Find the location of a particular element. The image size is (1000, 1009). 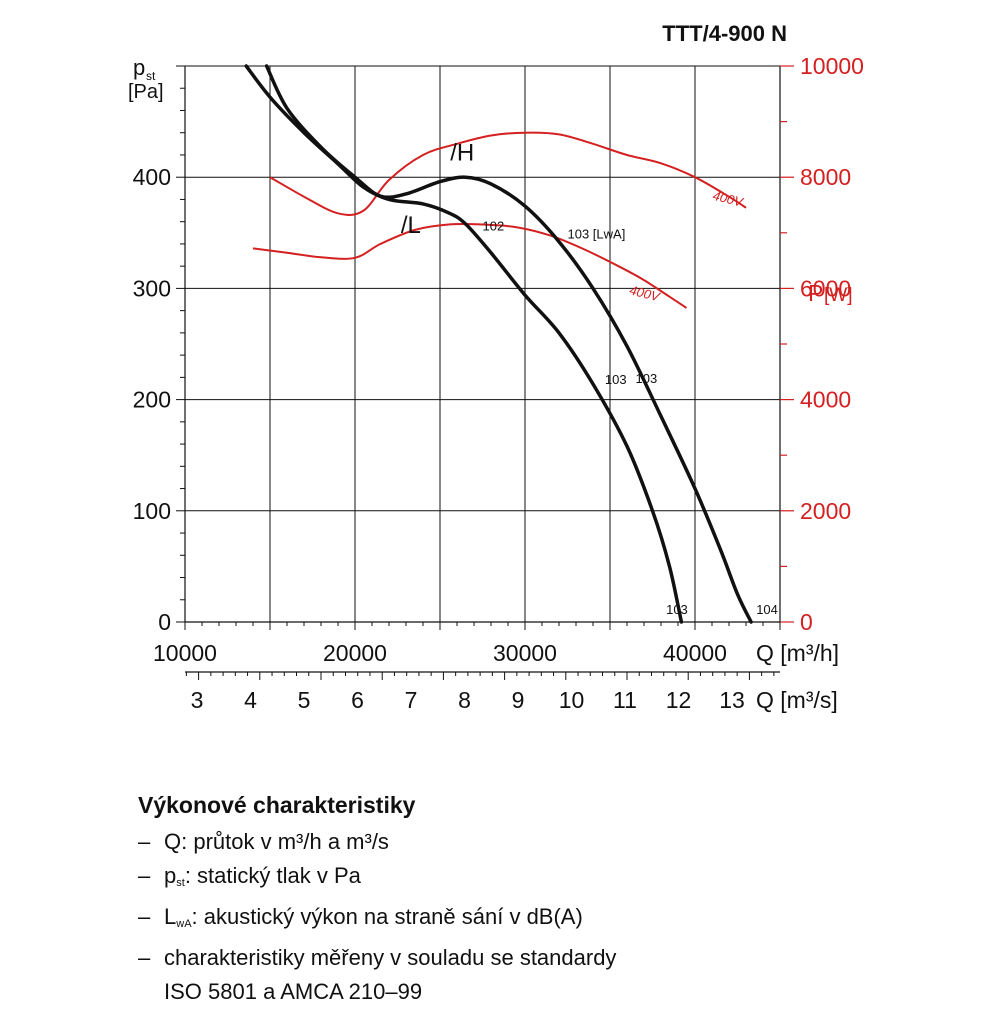

y-right-tick-label: 0 is located at coordinates (806, 622).